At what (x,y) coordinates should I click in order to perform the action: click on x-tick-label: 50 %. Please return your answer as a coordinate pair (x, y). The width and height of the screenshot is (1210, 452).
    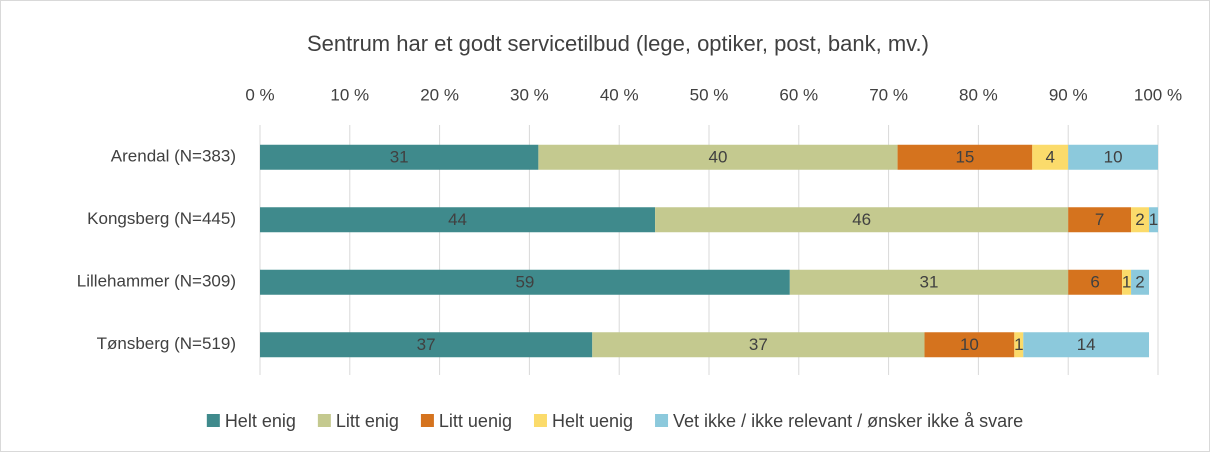
    Looking at the image, I should click on (709, 94).